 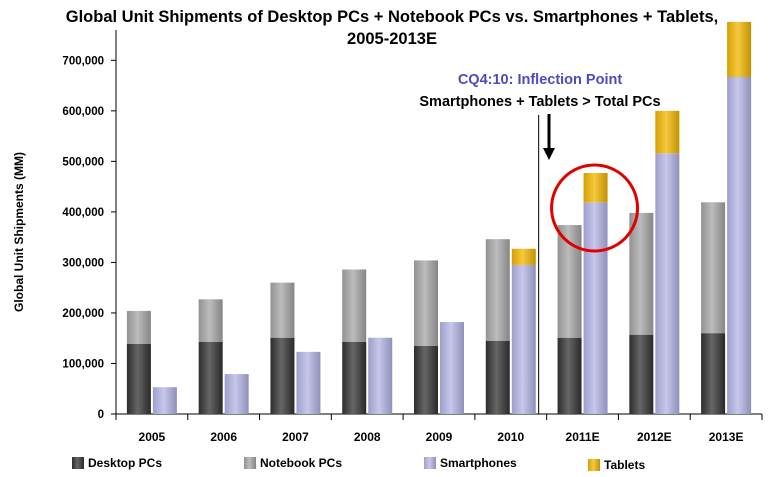 What do you see at coordinates (452, 368) in the screenshot?
I see `bar-smartphones-2009` at bounding box center [452, 368].